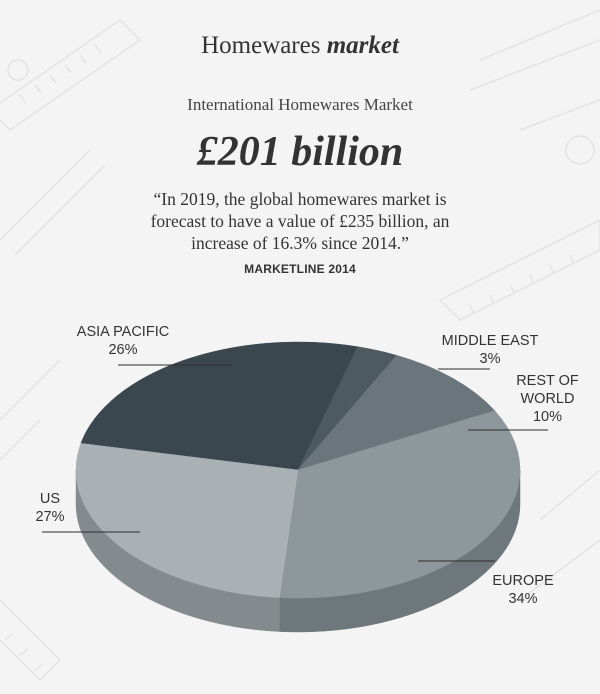 This screenshot has height=694, width=600. Describe the element at coordinates (547, 417) in the screenshot. I see `label-rest-of-world-value: 10%` at that location.